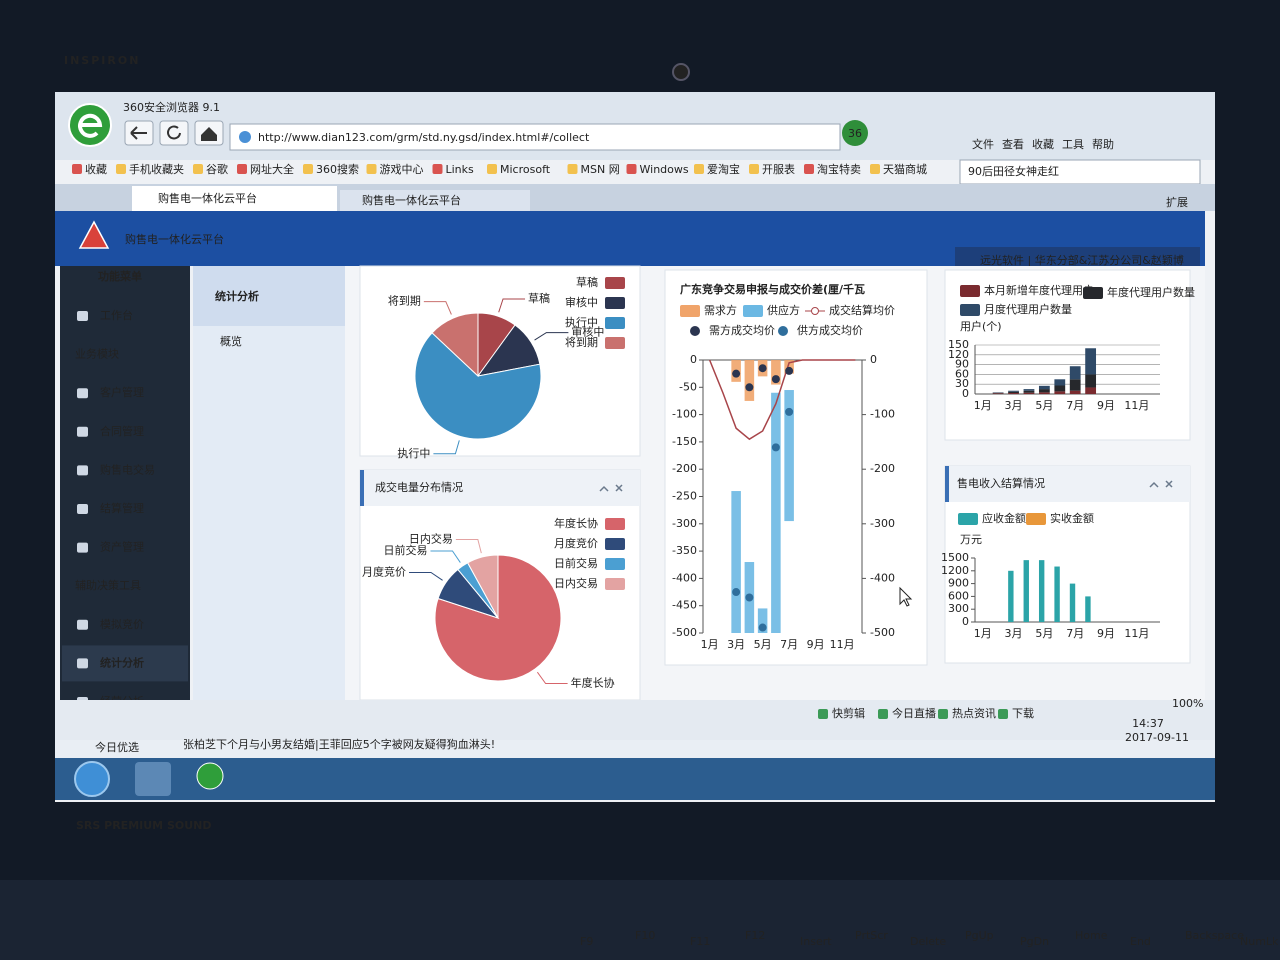  What do you see at coordinates (1028, 309) in the screenshot?
I see `legend-label: 月度代理用户数量` at bounding box center [1028, 309].